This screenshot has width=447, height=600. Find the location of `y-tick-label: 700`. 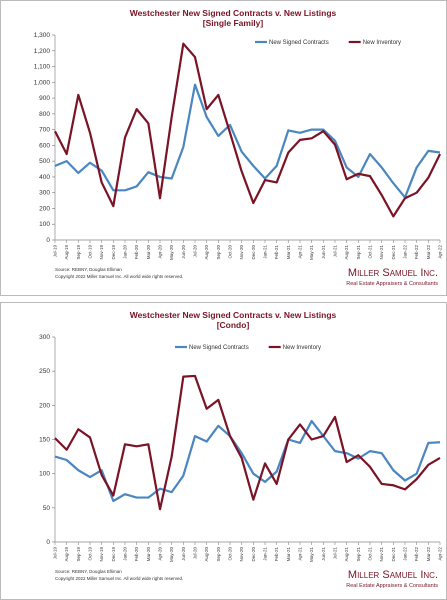

y-tick-label: 700 is located at coordinates (44, 130).